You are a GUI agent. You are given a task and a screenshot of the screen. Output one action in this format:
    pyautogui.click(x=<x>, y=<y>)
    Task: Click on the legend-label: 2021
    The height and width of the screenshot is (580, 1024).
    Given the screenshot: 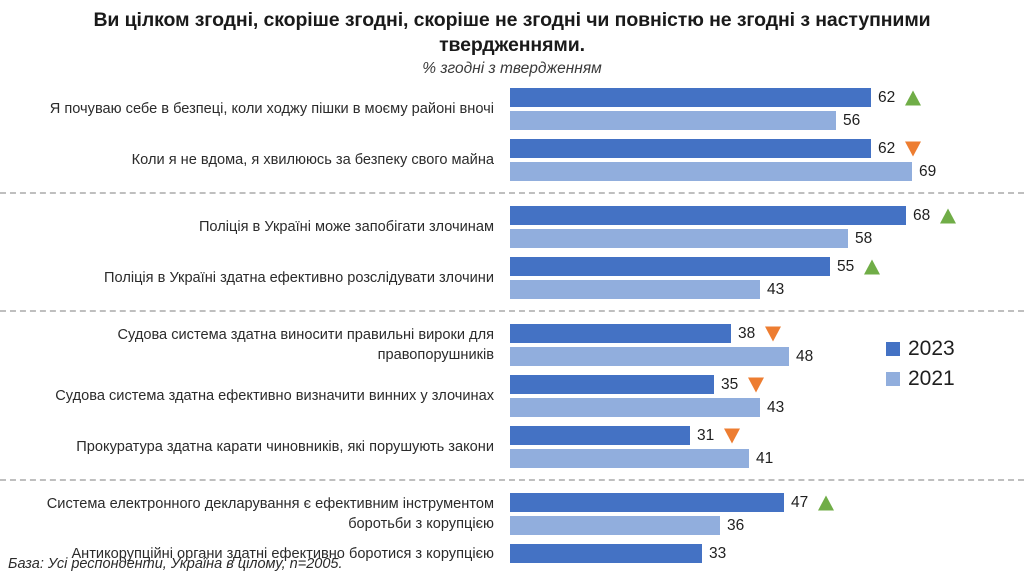 What is the action you would take?
    pyautogui.click(x=931, y=378)
    